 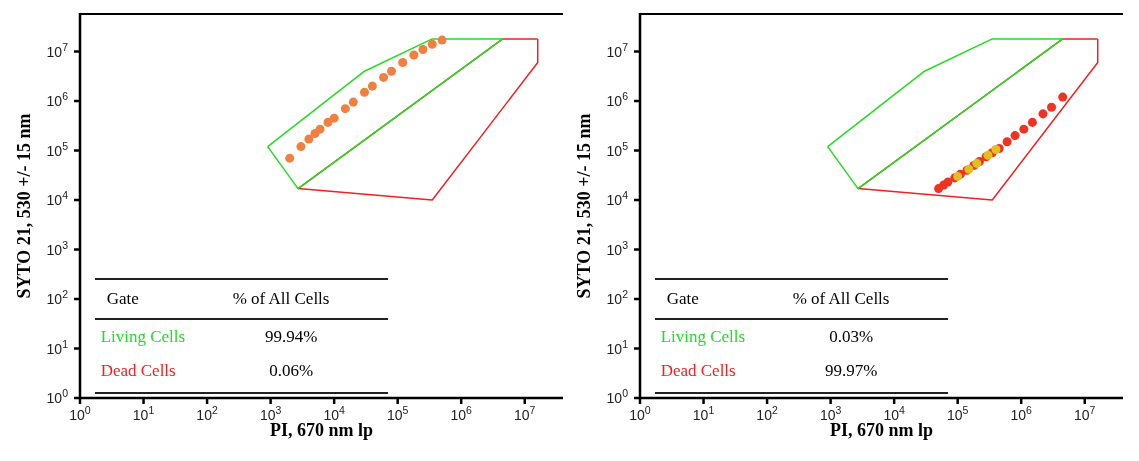 What do you see at coordinates (851, 371) in the screenshot?
I see `annotation: 99.97%` at bounding box center [851, 371].